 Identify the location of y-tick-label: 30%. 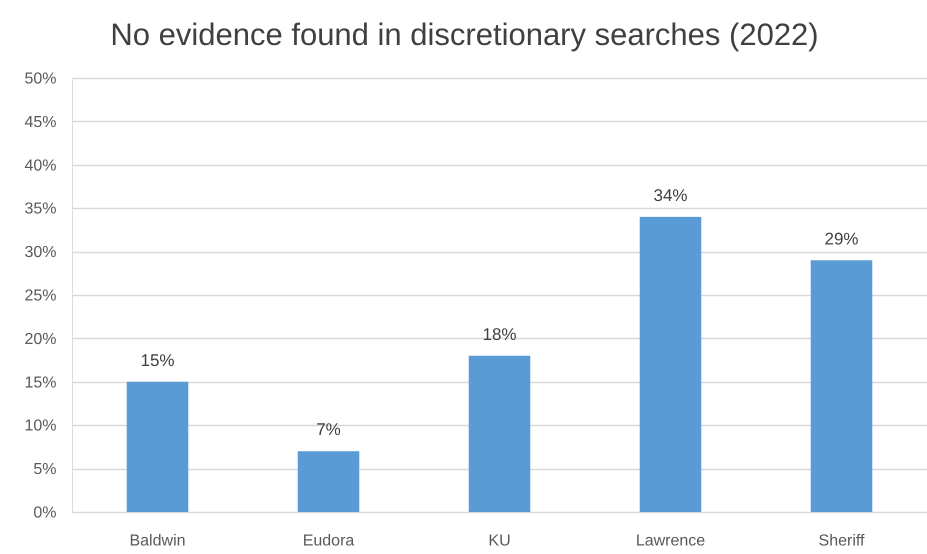
(40, 253).